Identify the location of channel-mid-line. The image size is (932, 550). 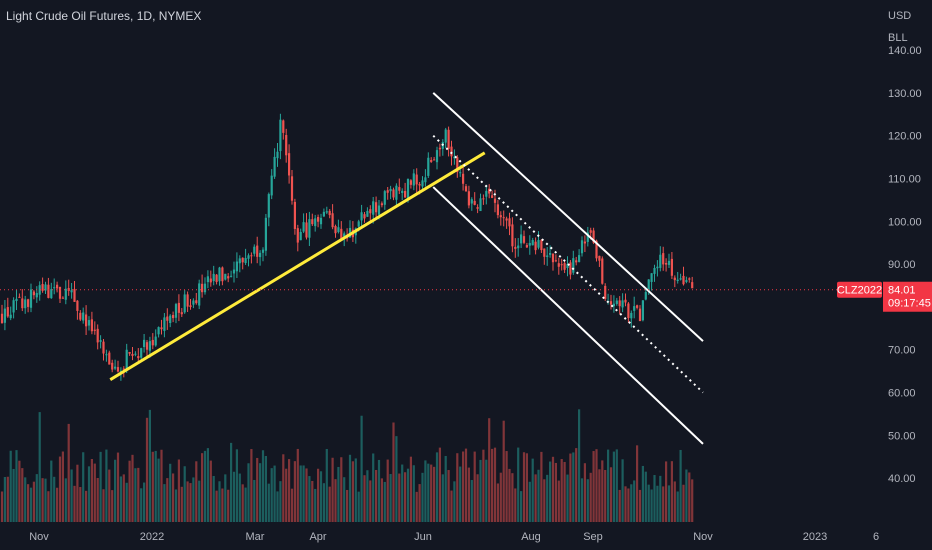
(568, 264).